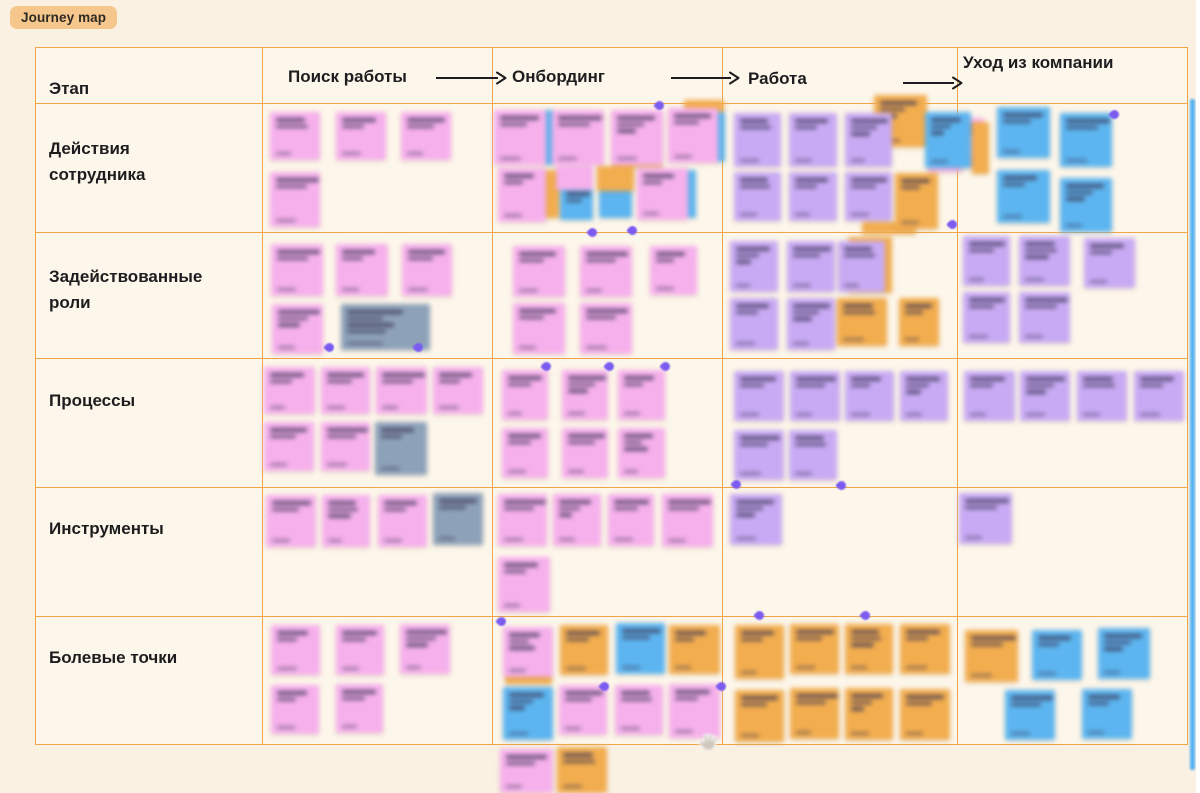  Describe the element at coordinates (106, 528) in the screenshot. I see `row-label-4: Инструменты` at that location.